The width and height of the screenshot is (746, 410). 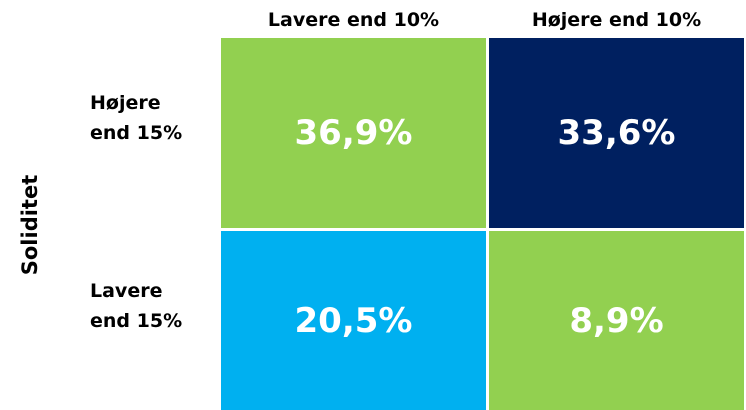 I want to click on column-header: Lavere end 10%, so click(x=353, y=20).